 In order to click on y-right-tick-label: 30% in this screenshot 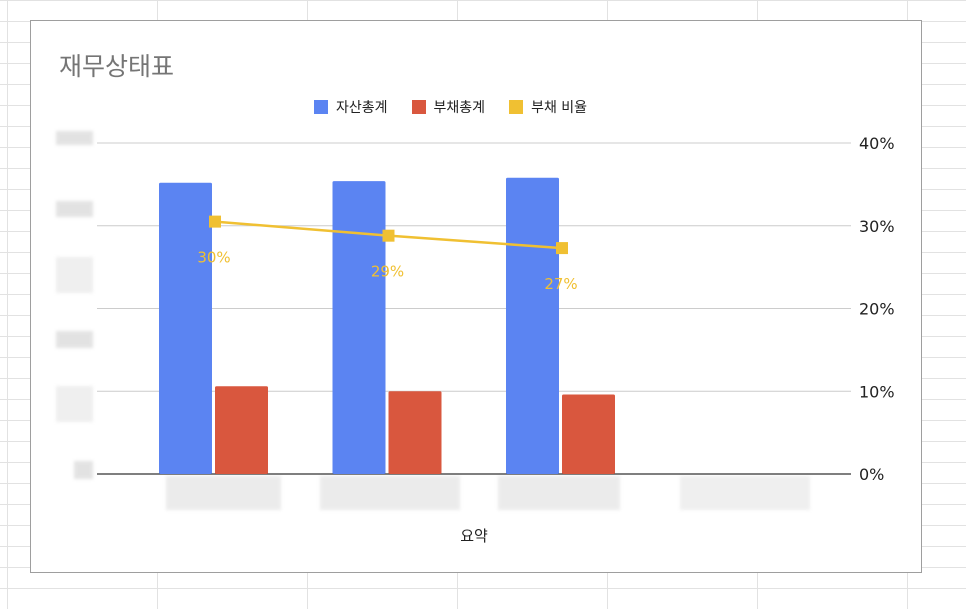, I will do `click(877, 226)`.